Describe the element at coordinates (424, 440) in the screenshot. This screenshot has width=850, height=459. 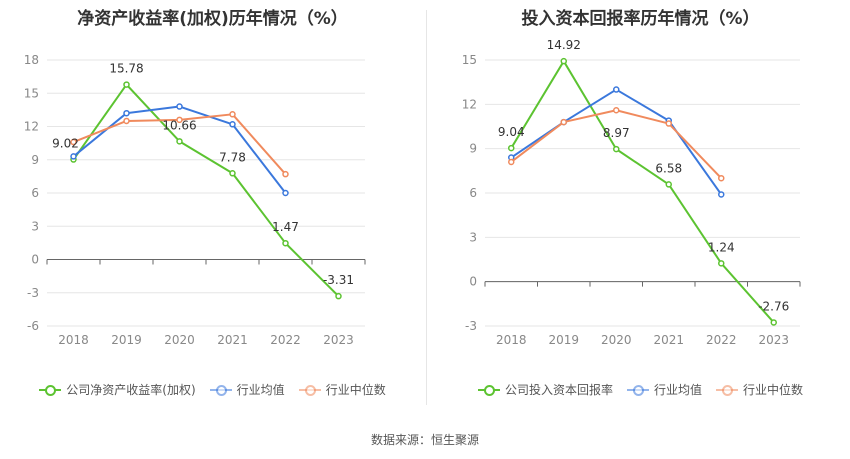
I see `data-source: 数据来源：恒生聚源` at that location.